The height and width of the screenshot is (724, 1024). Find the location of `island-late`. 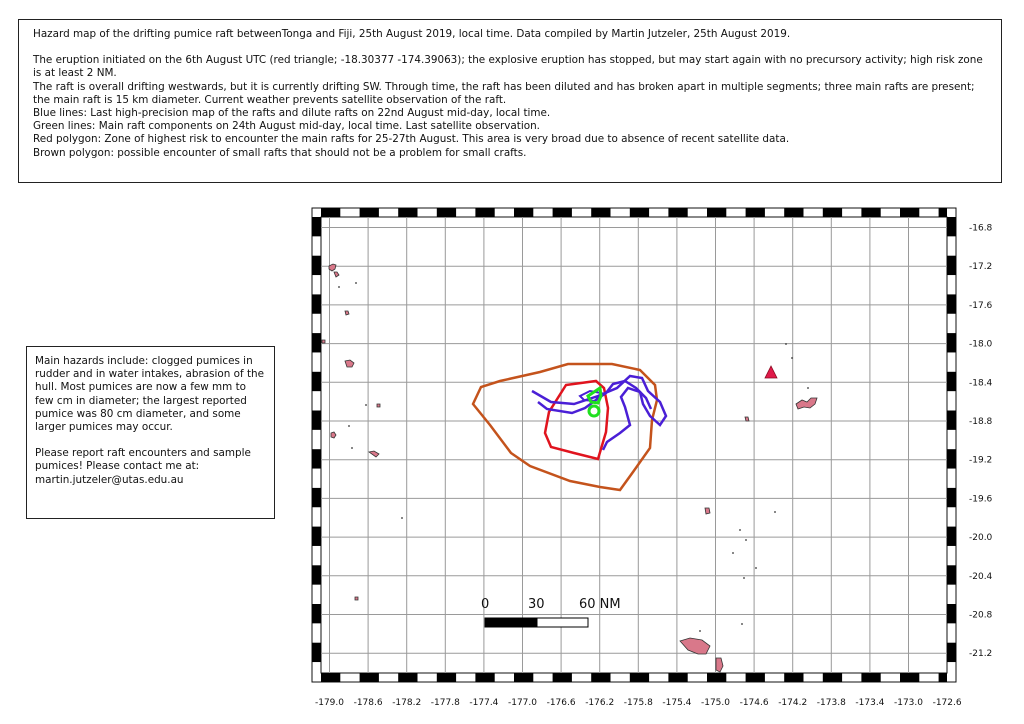

island-late is located at coordinates (747, 419).